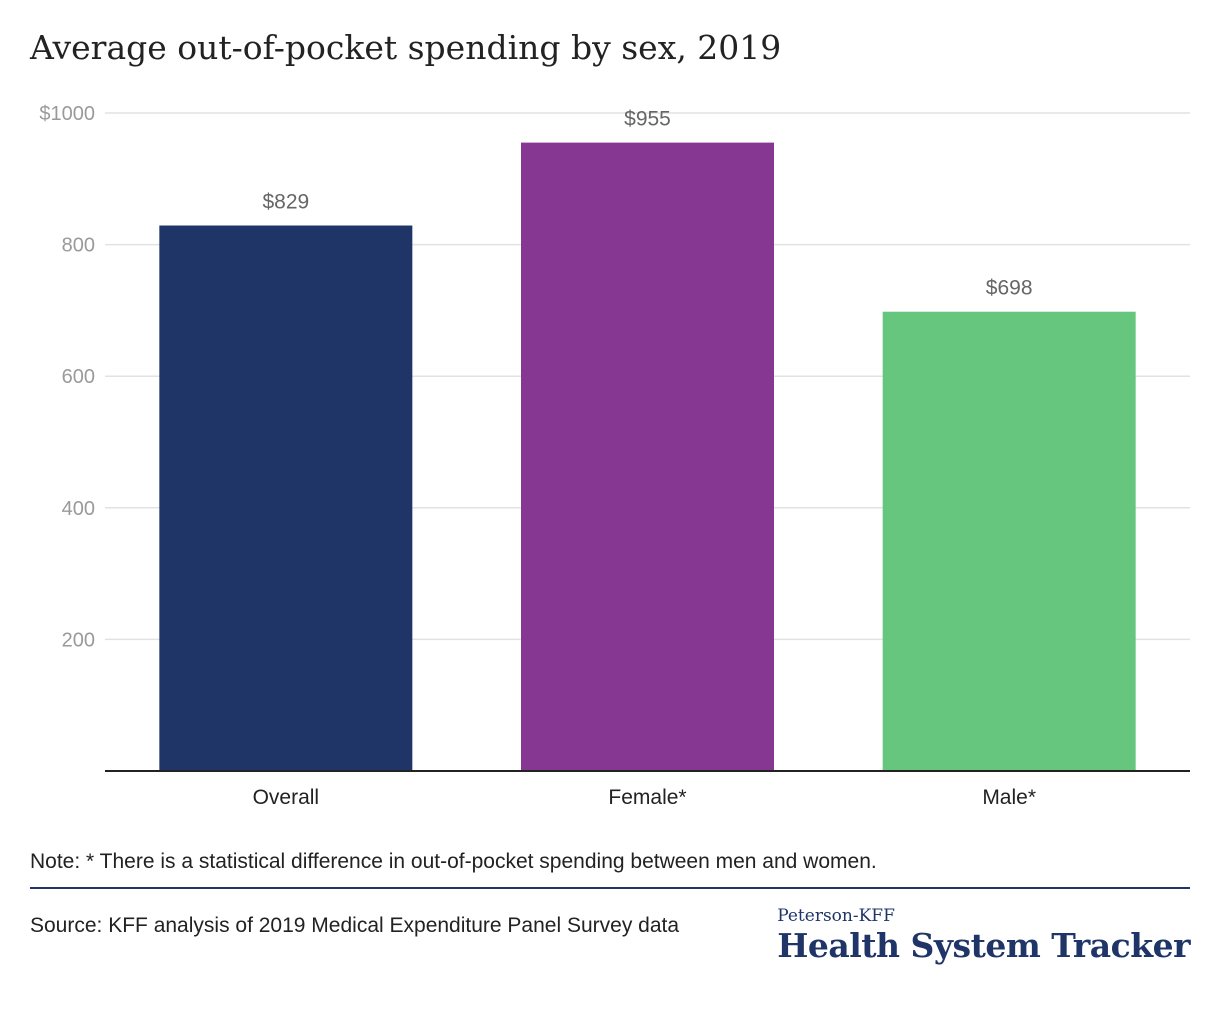  Describe the element at coordinates (78, 640) in the screenshot. I see `y-tick-label: 200` at that location.